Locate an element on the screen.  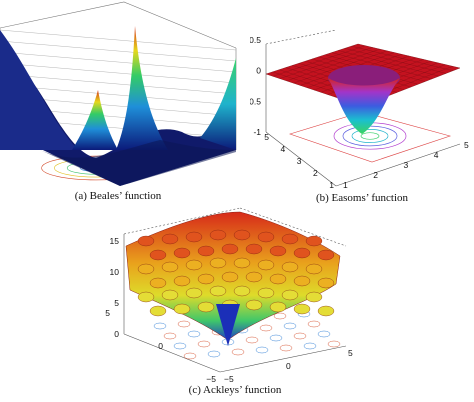
easom-floor-border is located at coordinates (370, 137).